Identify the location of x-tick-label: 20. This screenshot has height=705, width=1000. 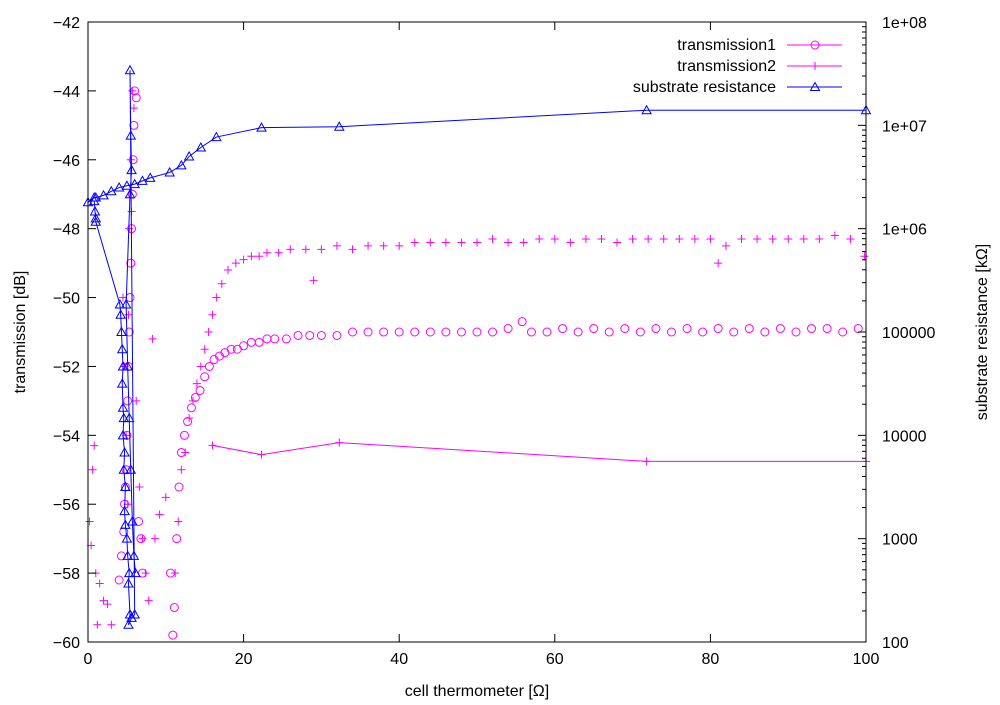
(244, 659).